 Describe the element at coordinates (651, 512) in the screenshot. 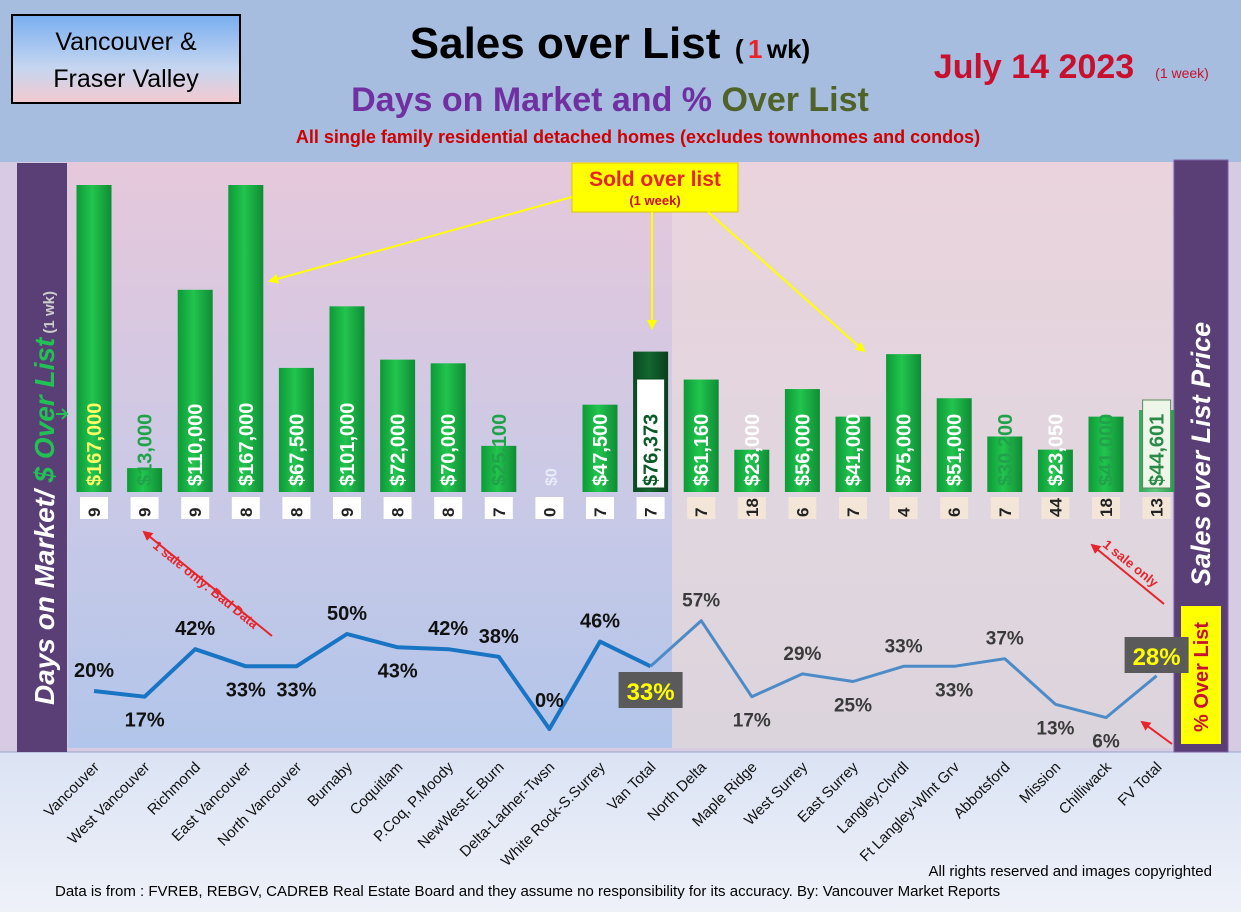

I see `days-label-11: 7` at that location.